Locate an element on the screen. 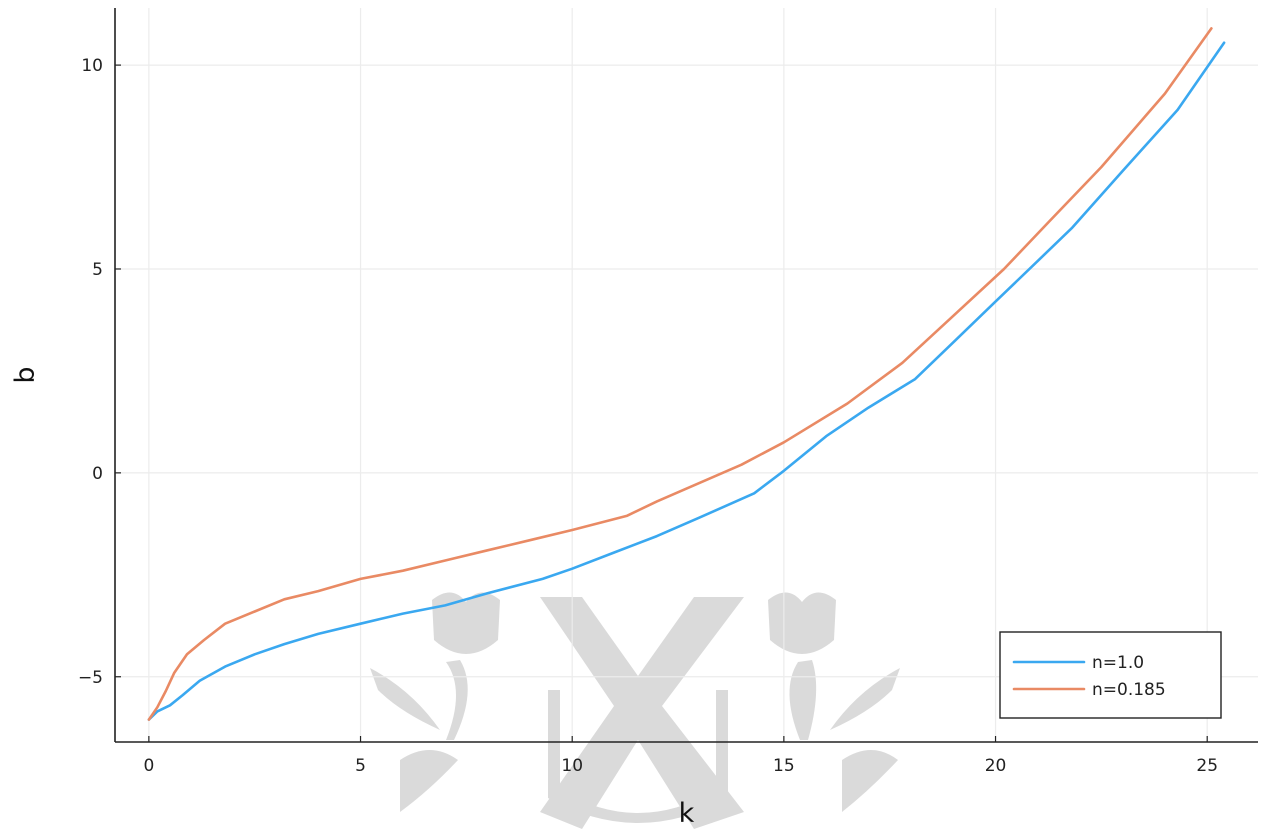 The height and width of the screenshot is (829, 1266). y-tick-label-1: 0 is located at coordinates (97, 474).